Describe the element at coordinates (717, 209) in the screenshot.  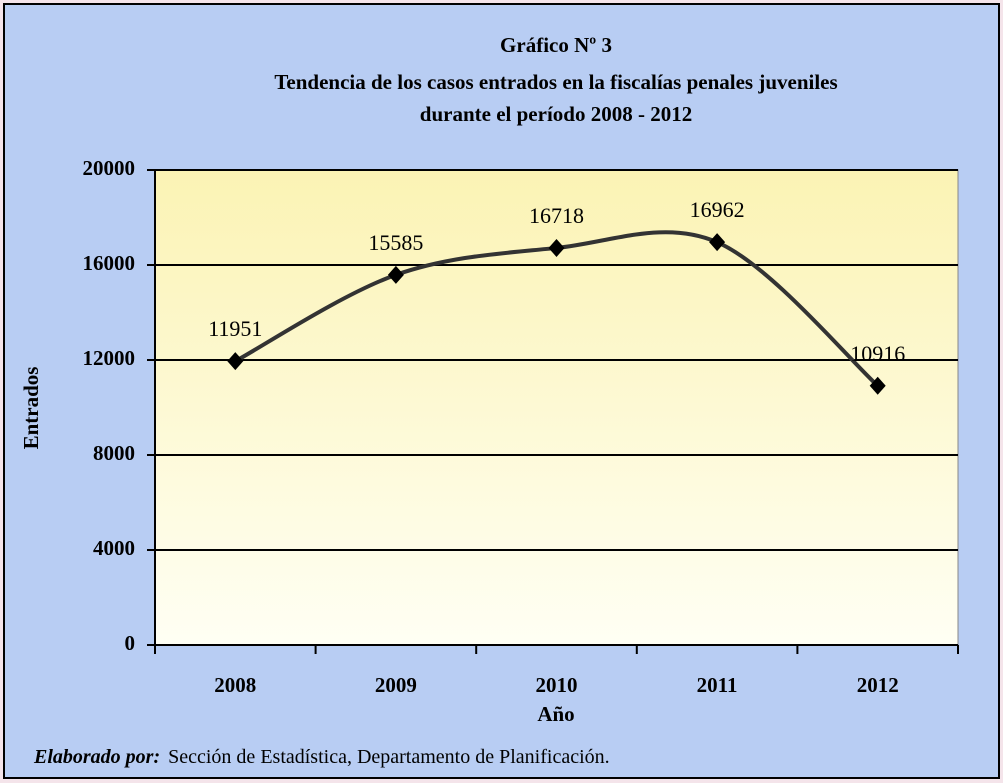
I see `data-label: 16962` at that location.